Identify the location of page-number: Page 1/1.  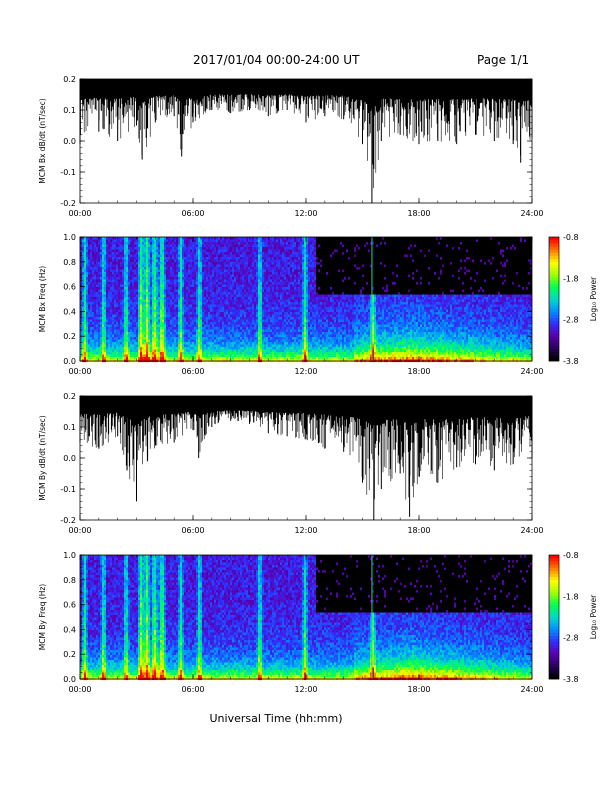
(503, 60).